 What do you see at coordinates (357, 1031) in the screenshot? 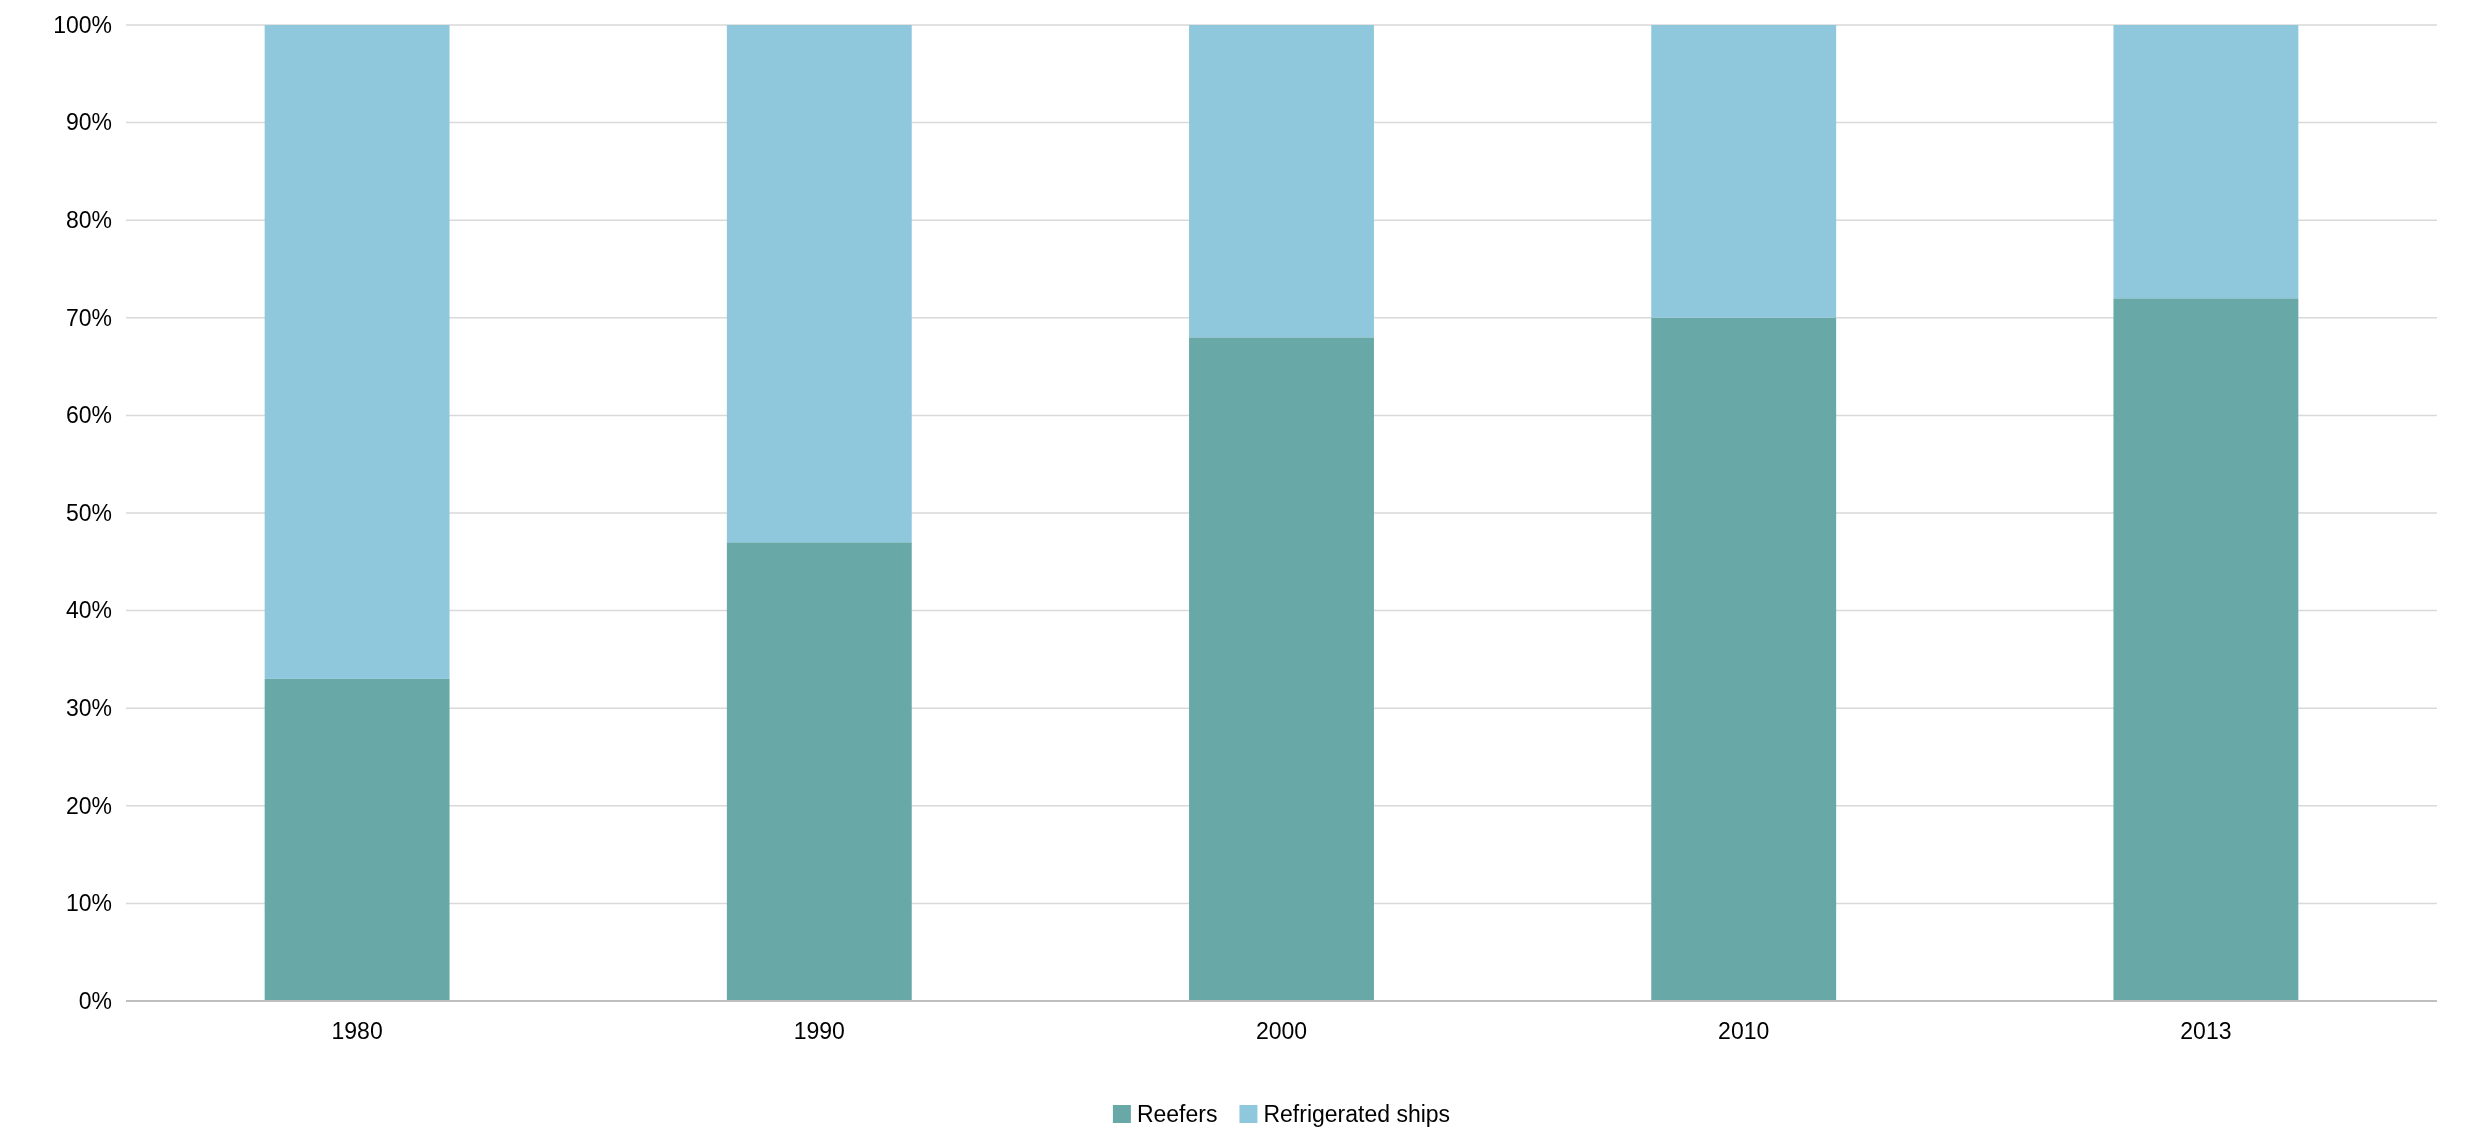
I see `x-tick-label: 1980` at bounding box center [357, 1031].